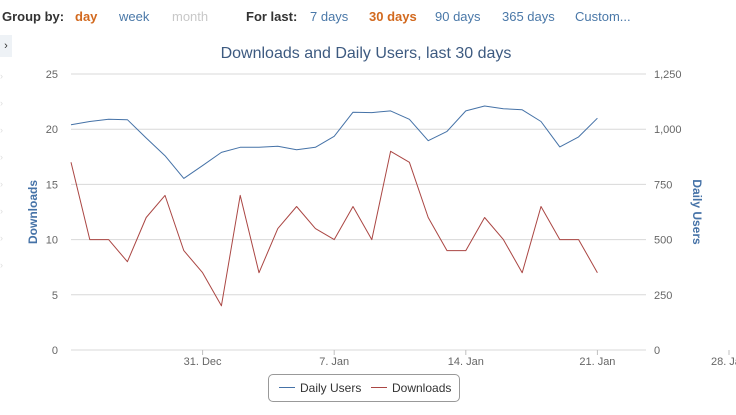 This screenshot has height=415, width=736. I want to click on chart-legend: Daily Users Downloads, so click(364, 388).